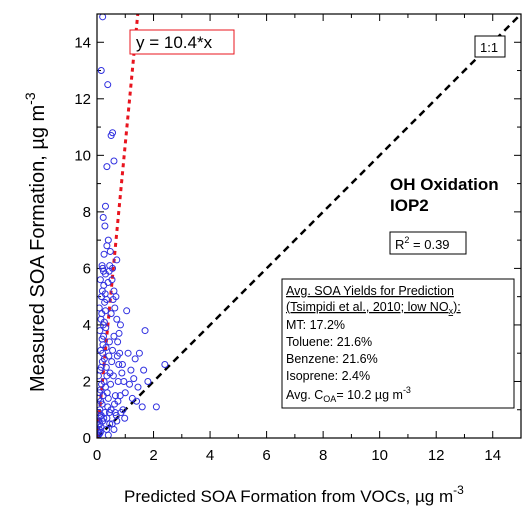 The image size is (522, 512). Describe the element at coordinates (82, 155) in the screenshot. I see `y-tick-label: 10` at that location.